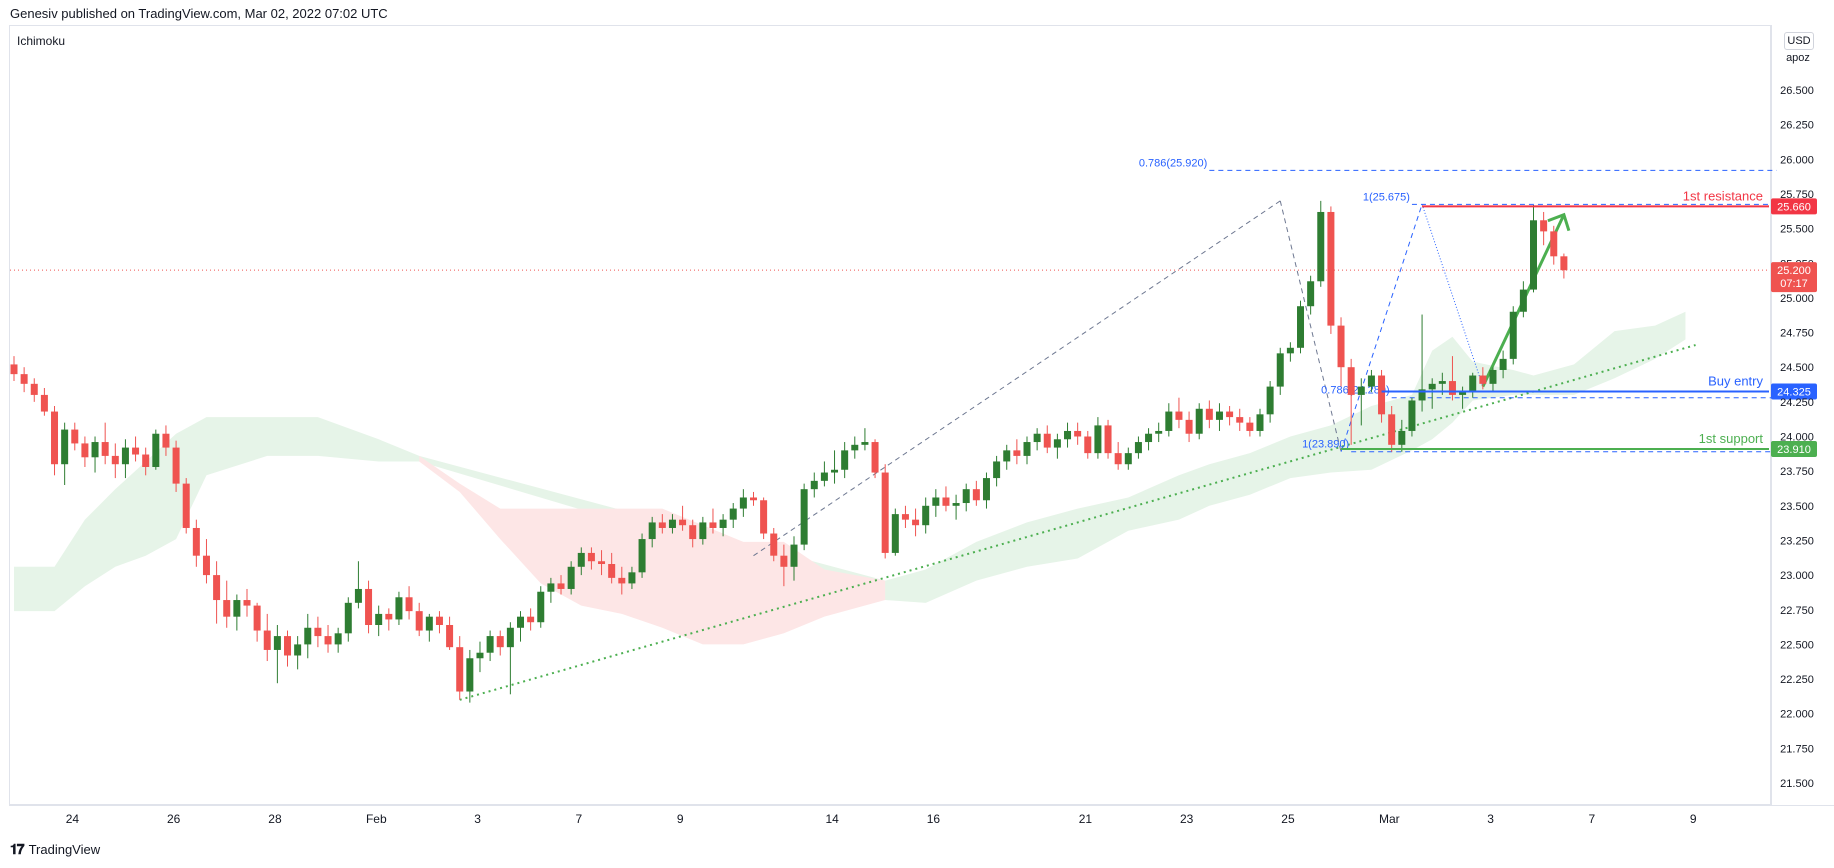 This screenshot has width=1834, height=868. What do you see at coordinates (1735, 380) in the screenshot?
I see `level-label: Buy entry` at bounding box center [1735, 380].